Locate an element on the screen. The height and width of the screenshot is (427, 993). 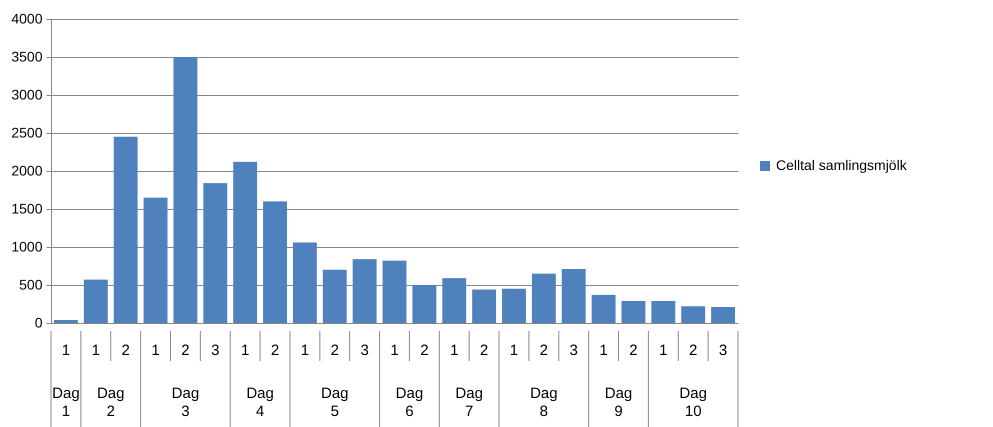
text: Dag 3 is located at coordinates (186, 402).